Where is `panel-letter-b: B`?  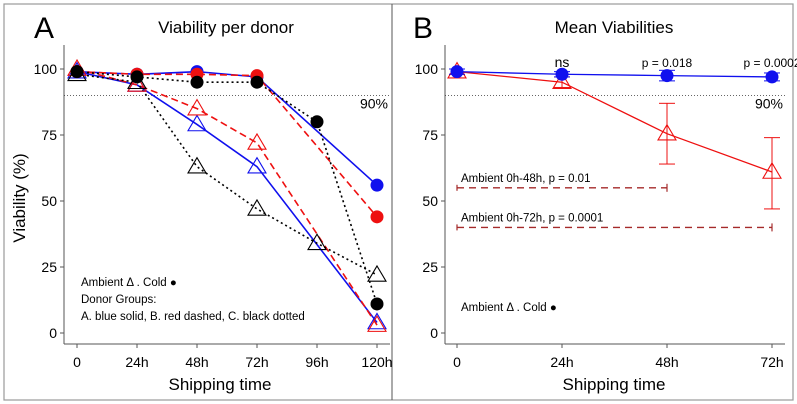
panel-letter-b: B is located at coordinates (423, 28).